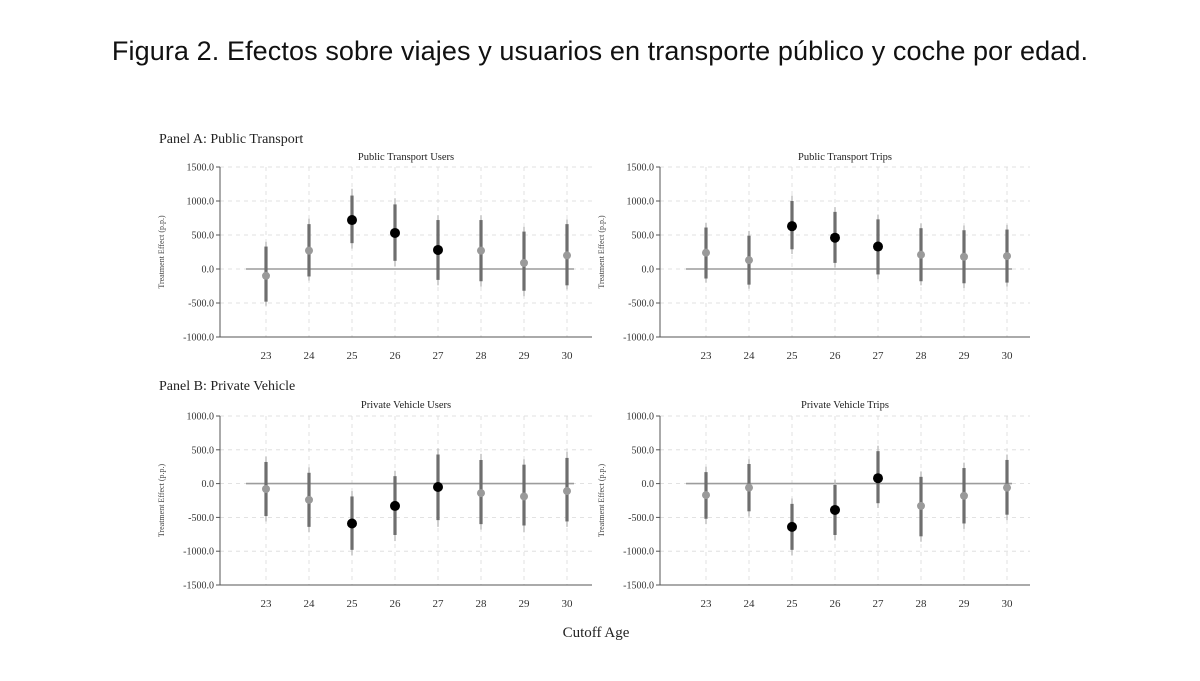  What do you see at coordinates (845, 405) in the screenshot?
I see `chart-title: Private Vehicle Trips` at bounding box center [845, 405].